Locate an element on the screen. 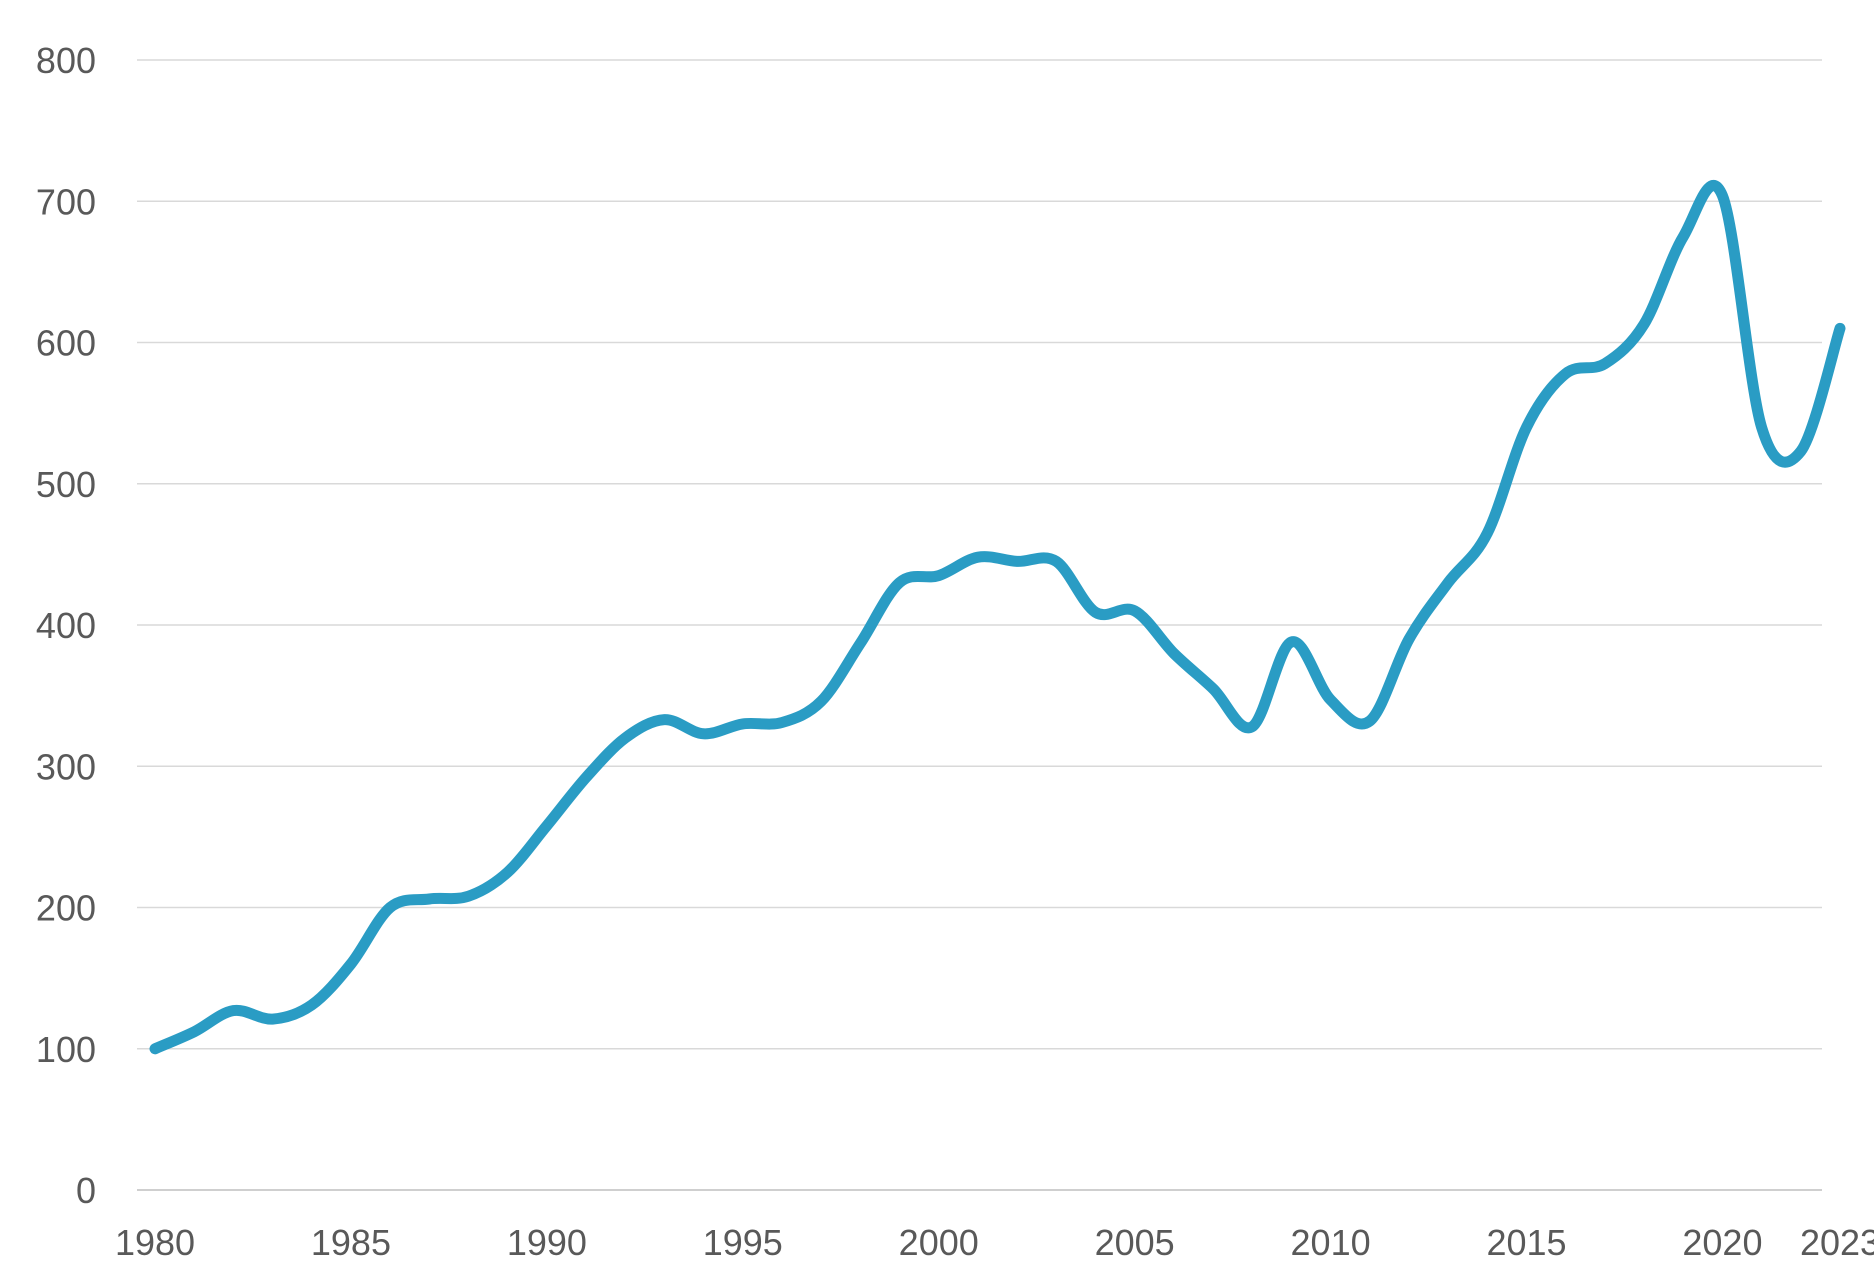  x-tick-label: 2005 is located at coordinates (1135, 1242).